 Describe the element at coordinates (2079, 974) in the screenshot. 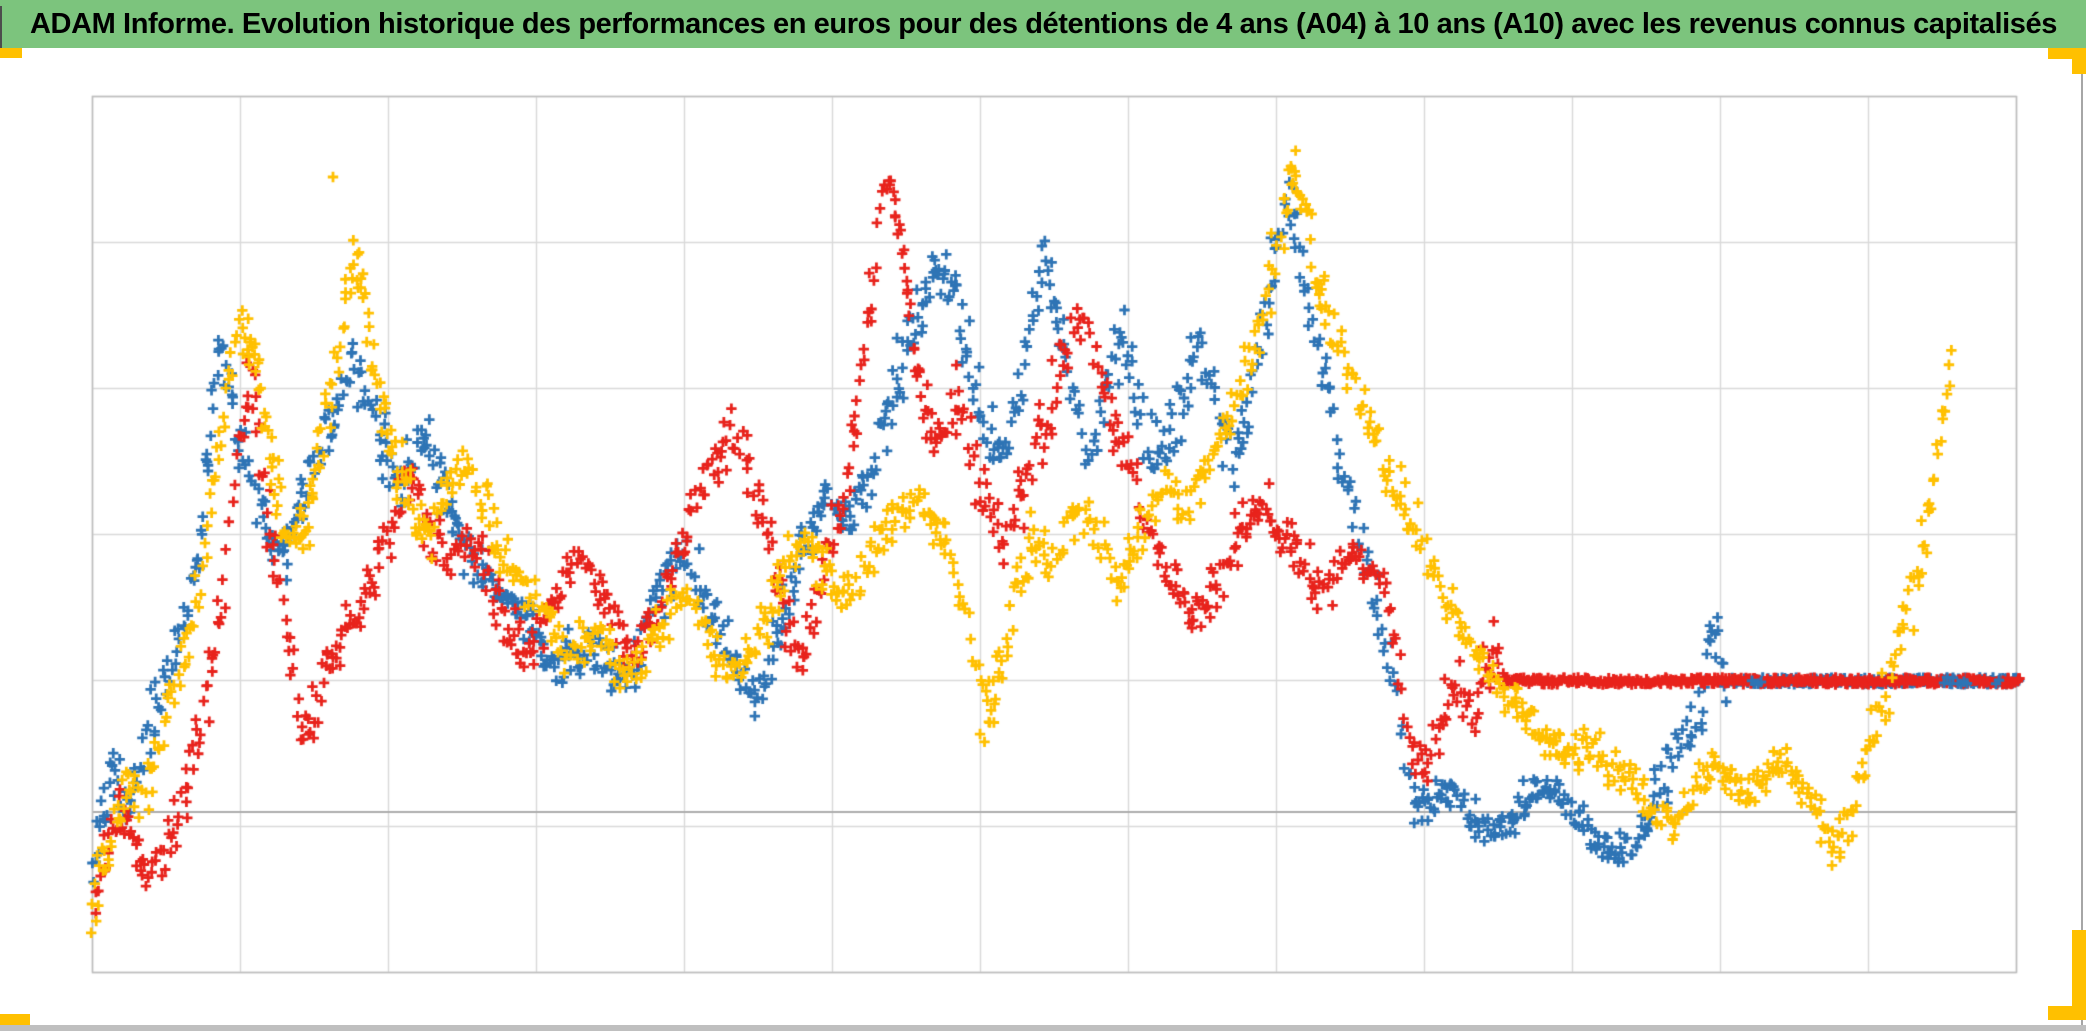

I see `accent-corner-bottom-right-vertical` at that location.